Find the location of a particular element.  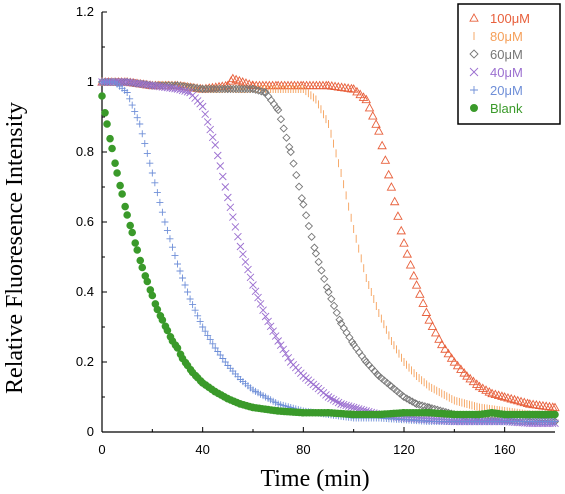

legend-label: 80μM is located at coordinates (506, 36).